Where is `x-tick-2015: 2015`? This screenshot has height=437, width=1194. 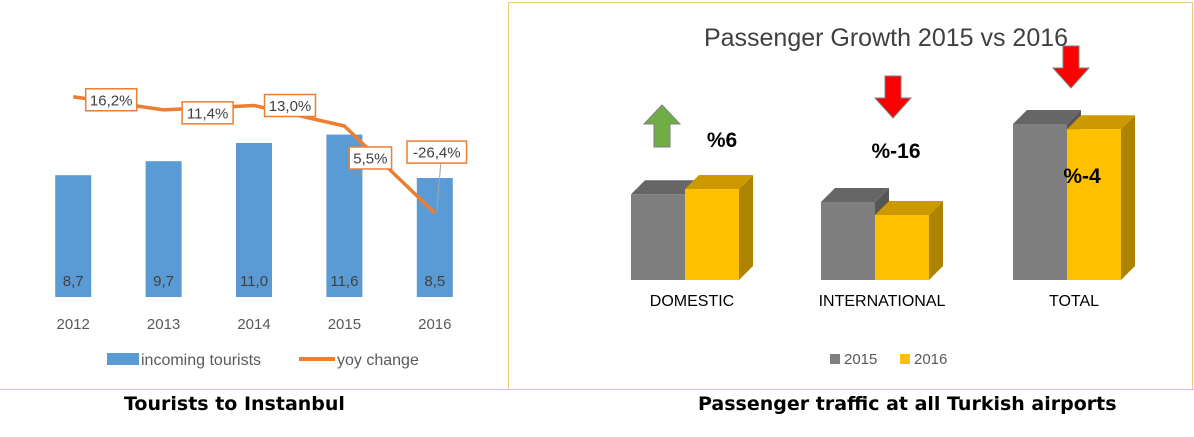 x-tick-2015: 2015 is located at coordinates (344, 324).